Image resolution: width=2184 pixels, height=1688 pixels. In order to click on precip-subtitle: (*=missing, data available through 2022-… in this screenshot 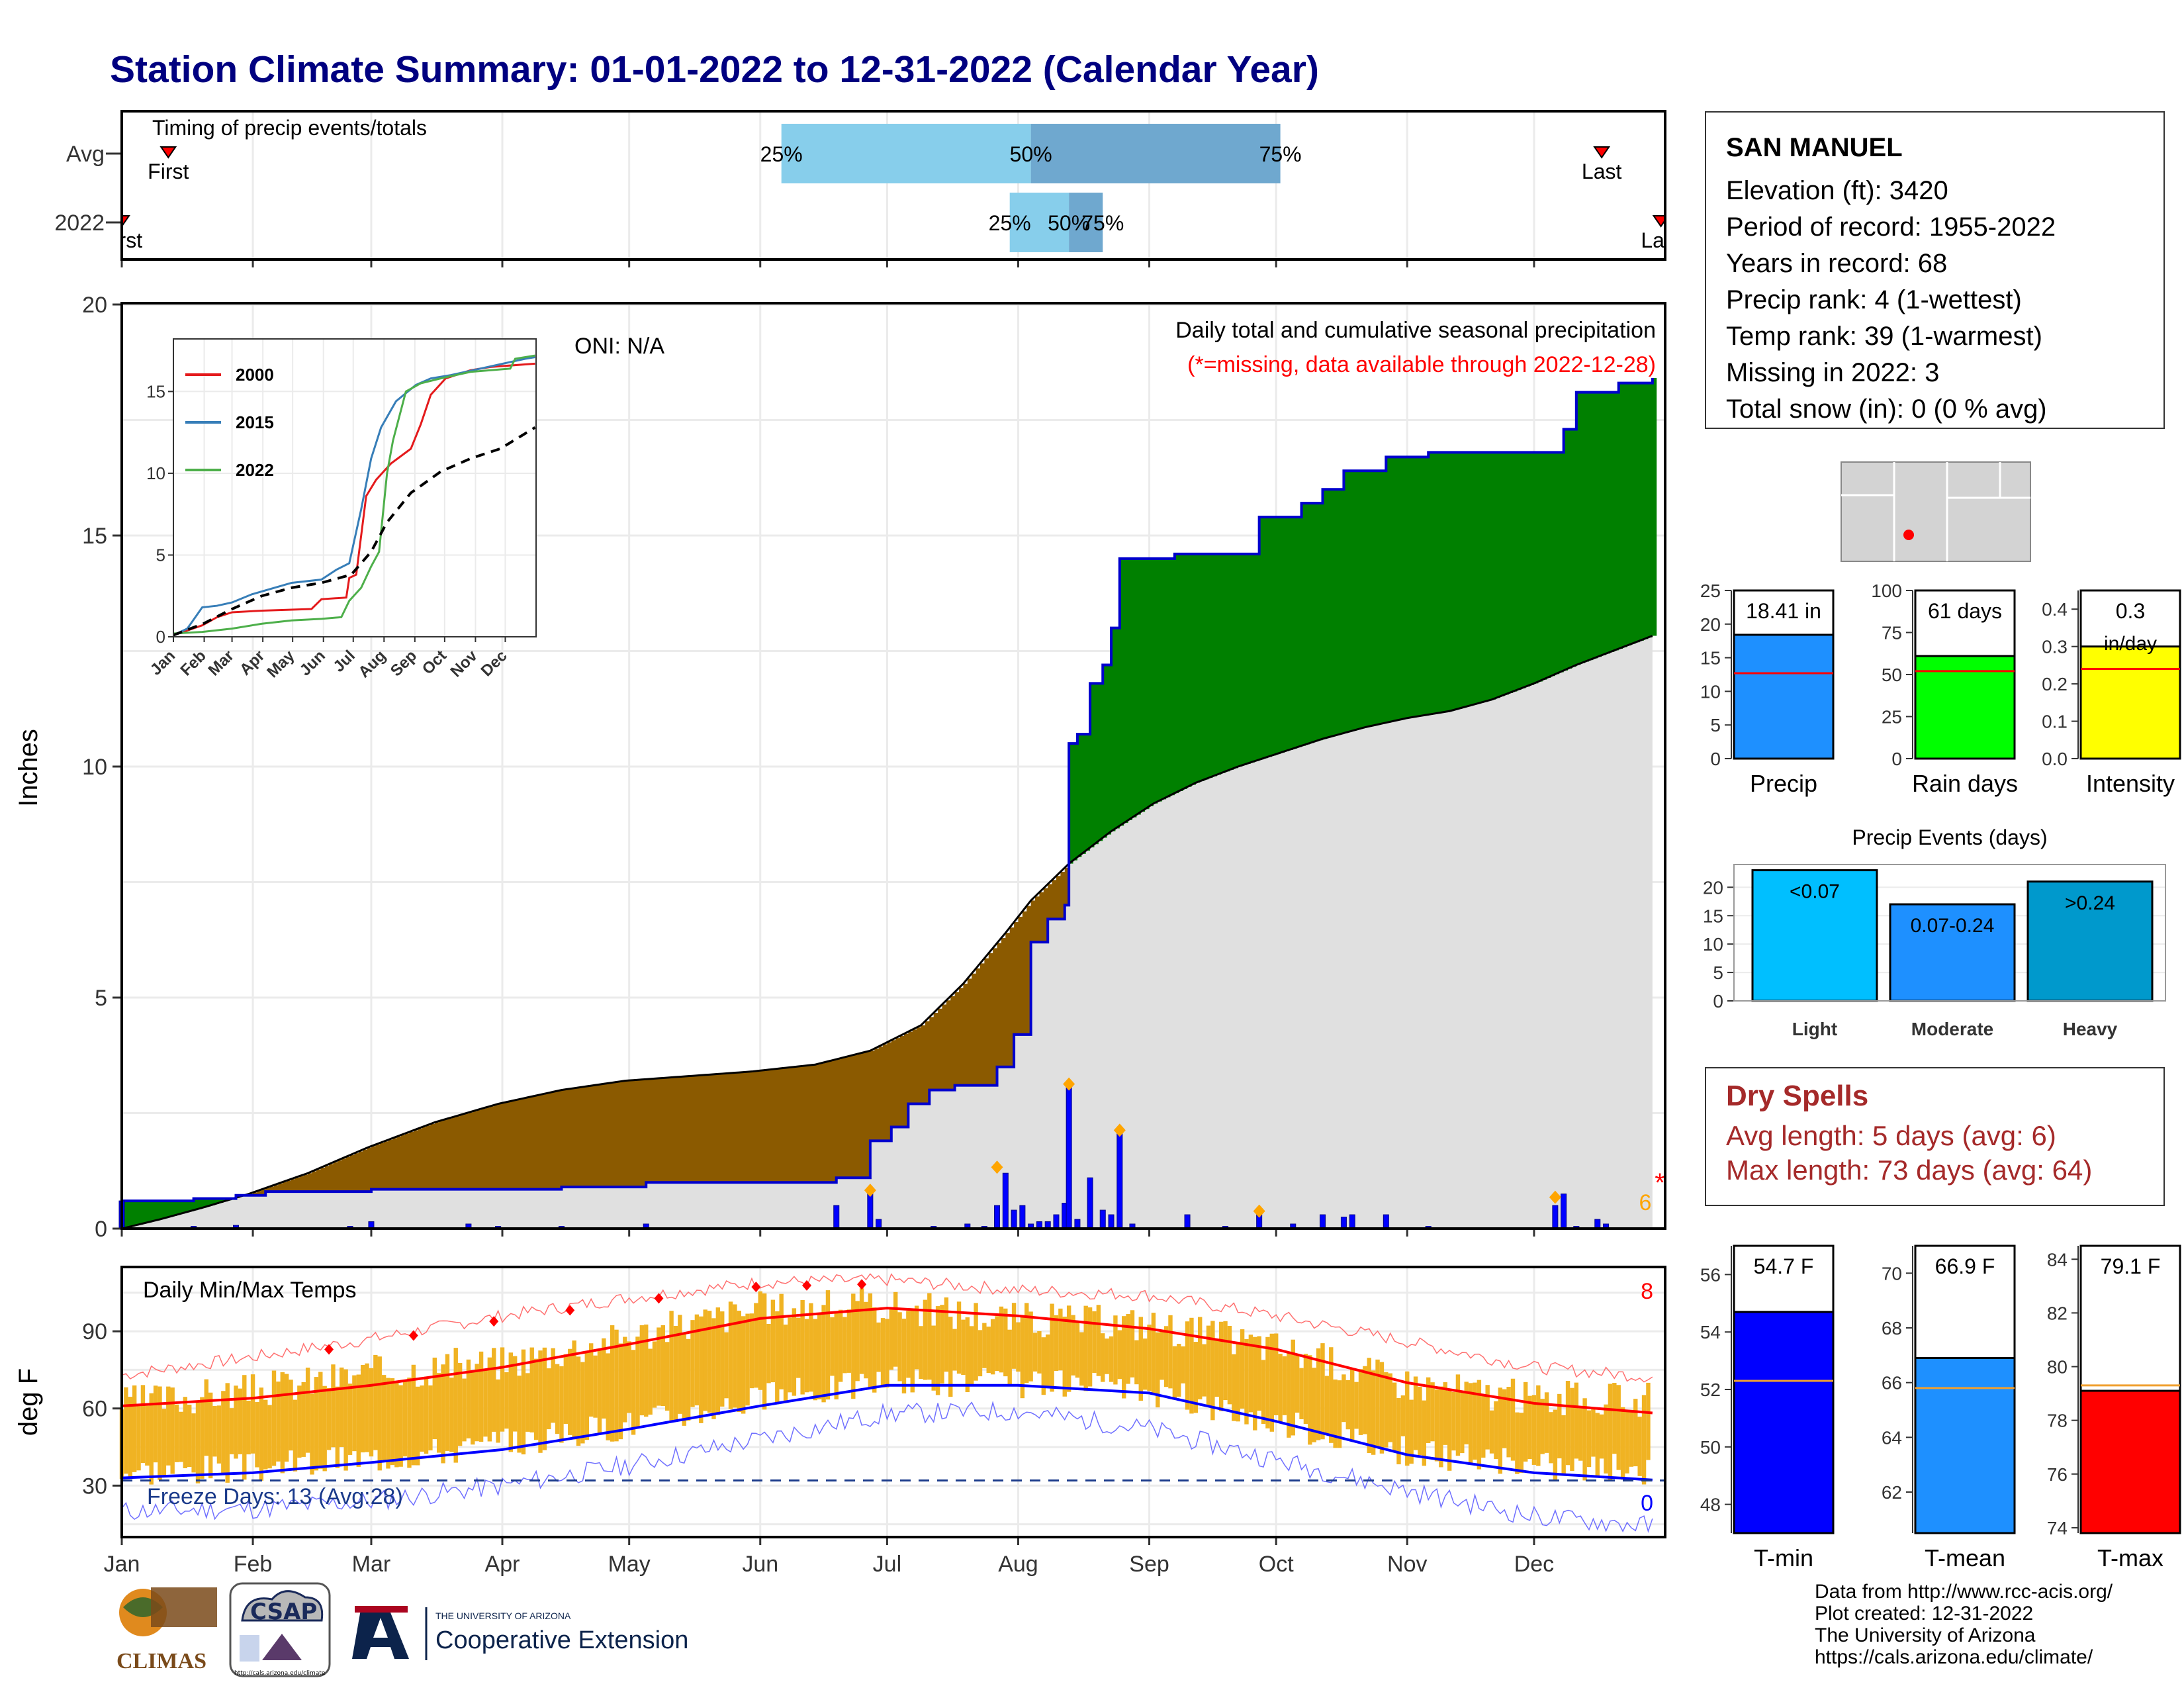, I will do `click(1422, 364)`.